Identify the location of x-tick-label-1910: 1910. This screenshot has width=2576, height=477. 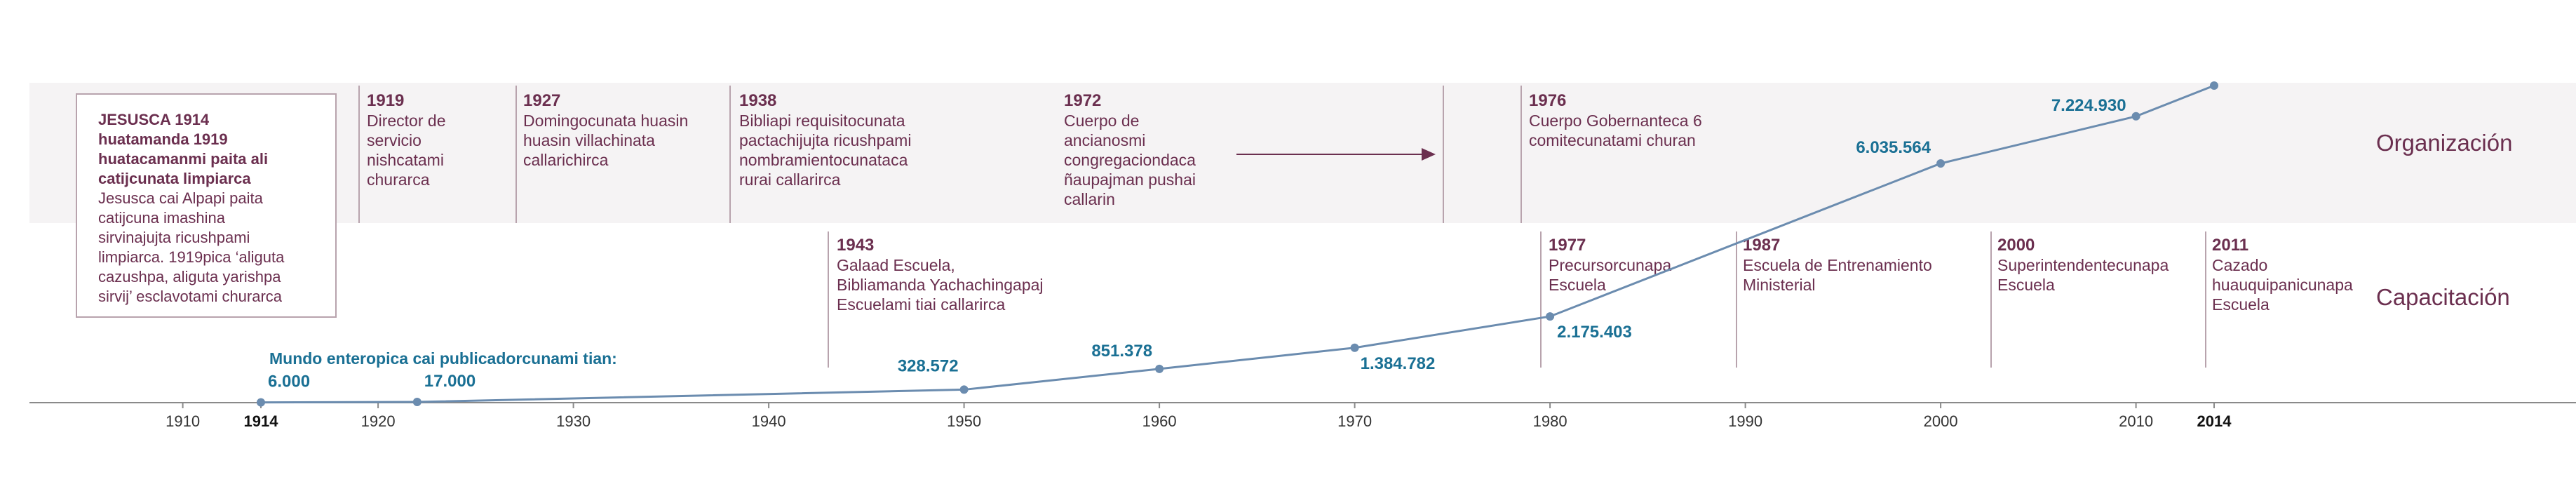
(183, 421).